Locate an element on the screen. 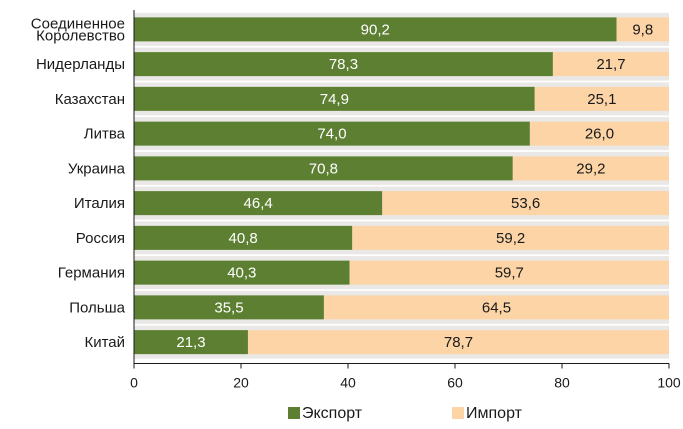 The height and width of the screenshot is (429, 683). bar-label-export: 90,2 is located at coordinates (375, 29).